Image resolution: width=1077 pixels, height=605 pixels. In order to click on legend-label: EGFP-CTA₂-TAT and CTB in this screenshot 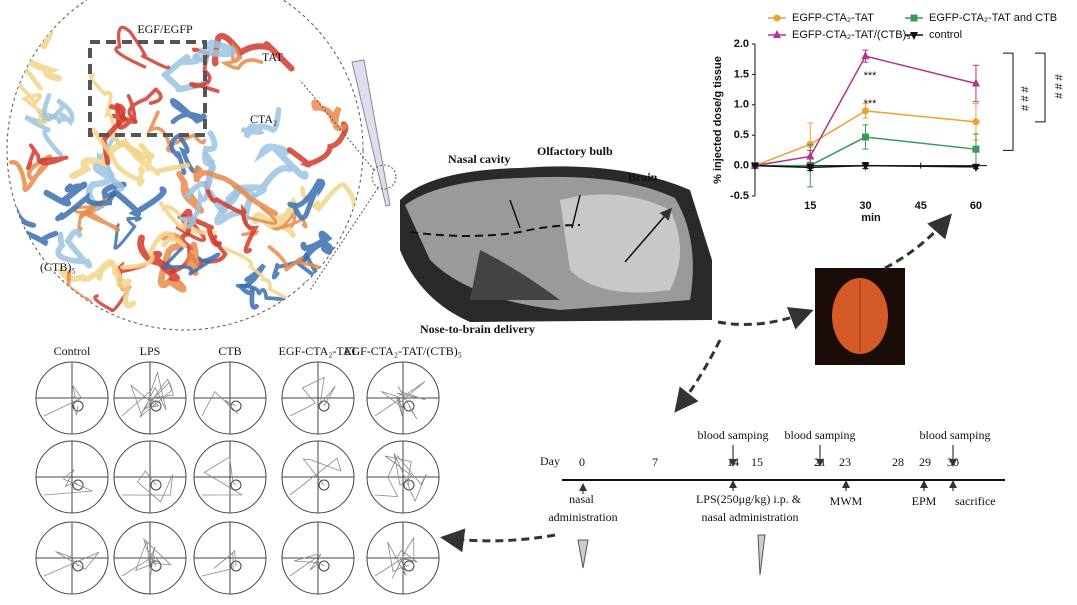, I will do `click(993, 18)`.